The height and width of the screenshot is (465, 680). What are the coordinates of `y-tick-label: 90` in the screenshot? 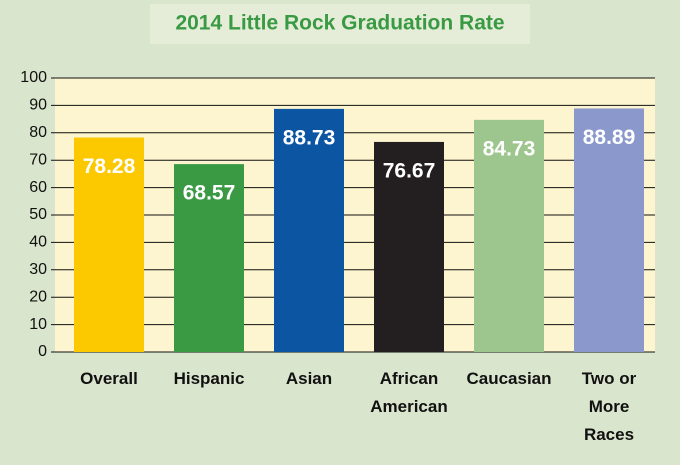 It's located at (38, 105).